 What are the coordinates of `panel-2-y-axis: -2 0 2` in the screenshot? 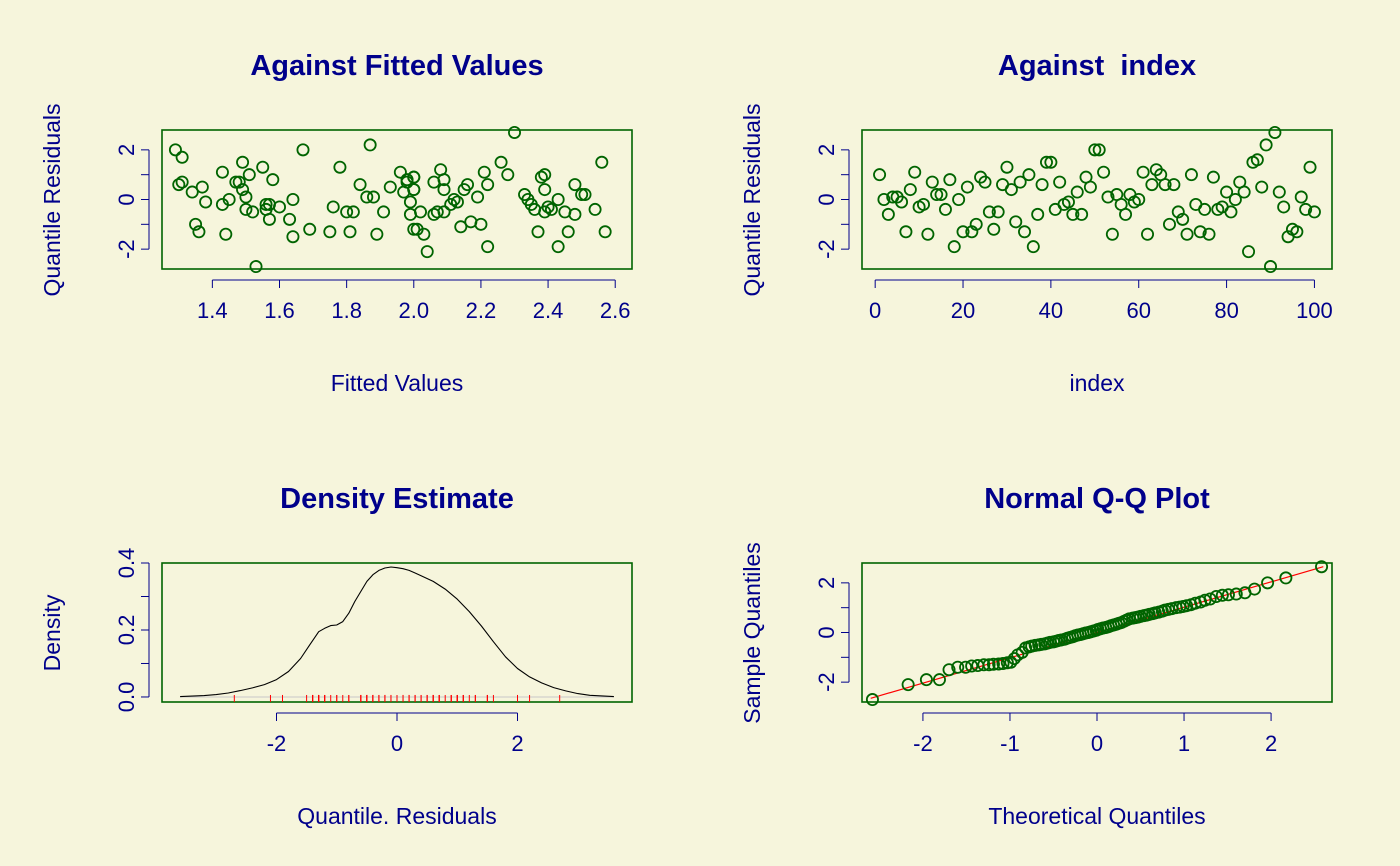 It's located at (832, 201).